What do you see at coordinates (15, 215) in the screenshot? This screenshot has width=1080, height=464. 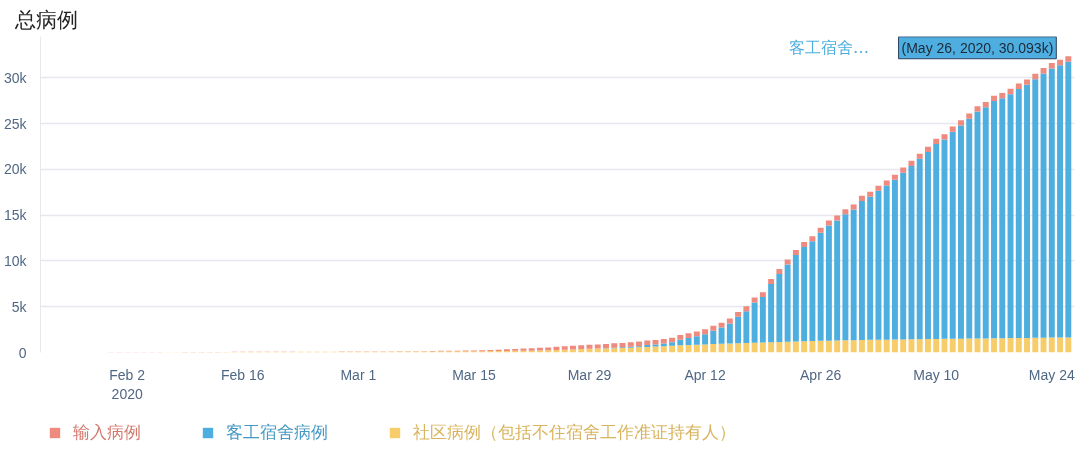 I see `y-tick-label: 15k` at bounding box center [15, 215].